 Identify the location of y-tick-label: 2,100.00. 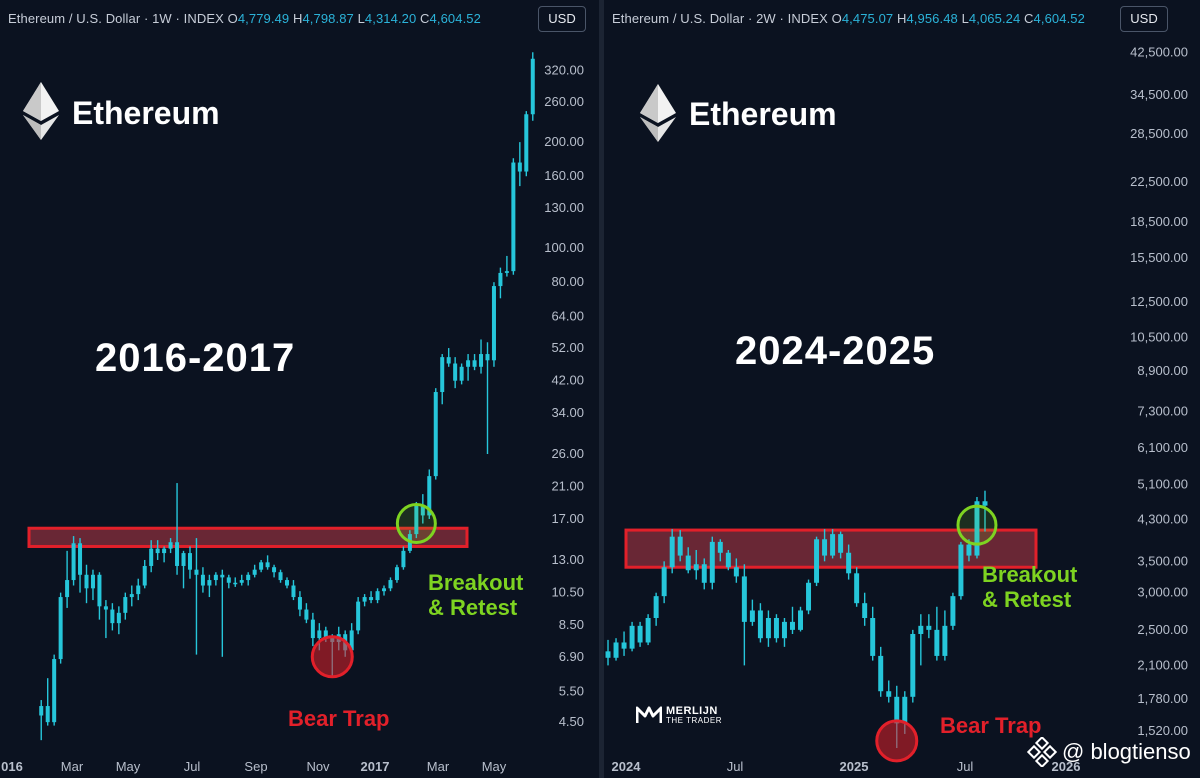
(1162, 664).